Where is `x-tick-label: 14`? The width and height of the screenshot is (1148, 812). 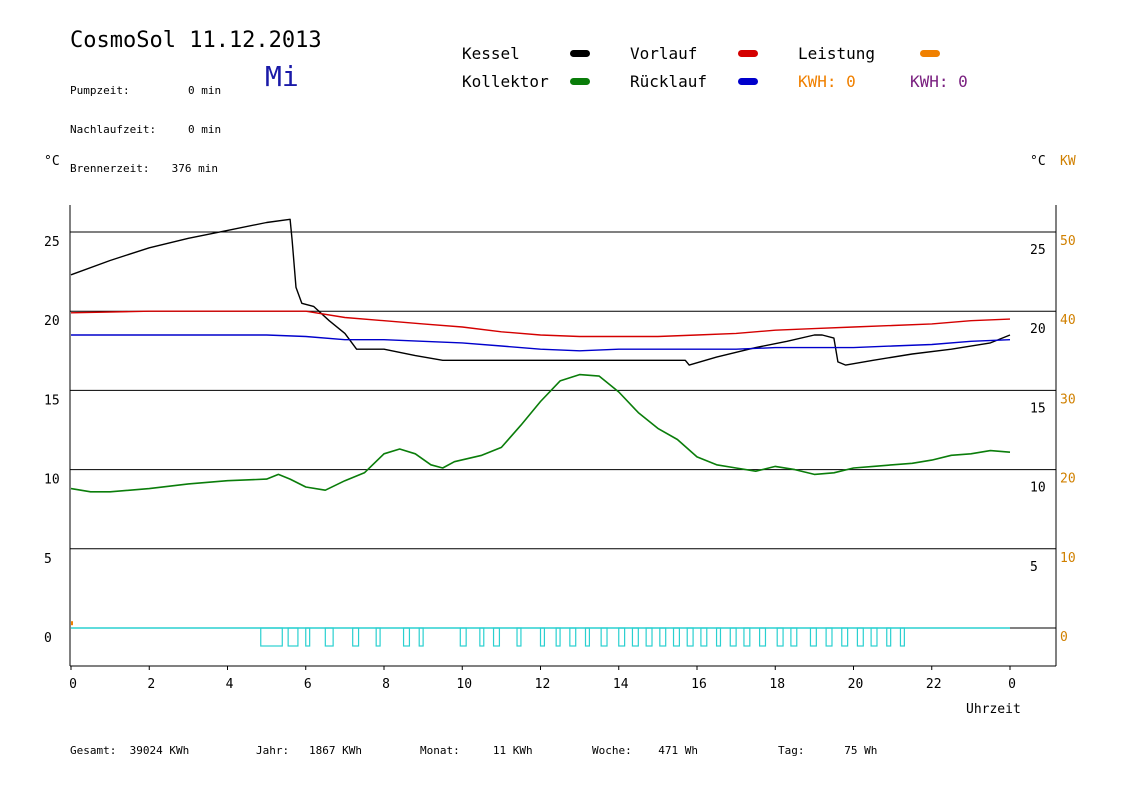 x-tick-label: 14 is located at coordinates (621, 684).